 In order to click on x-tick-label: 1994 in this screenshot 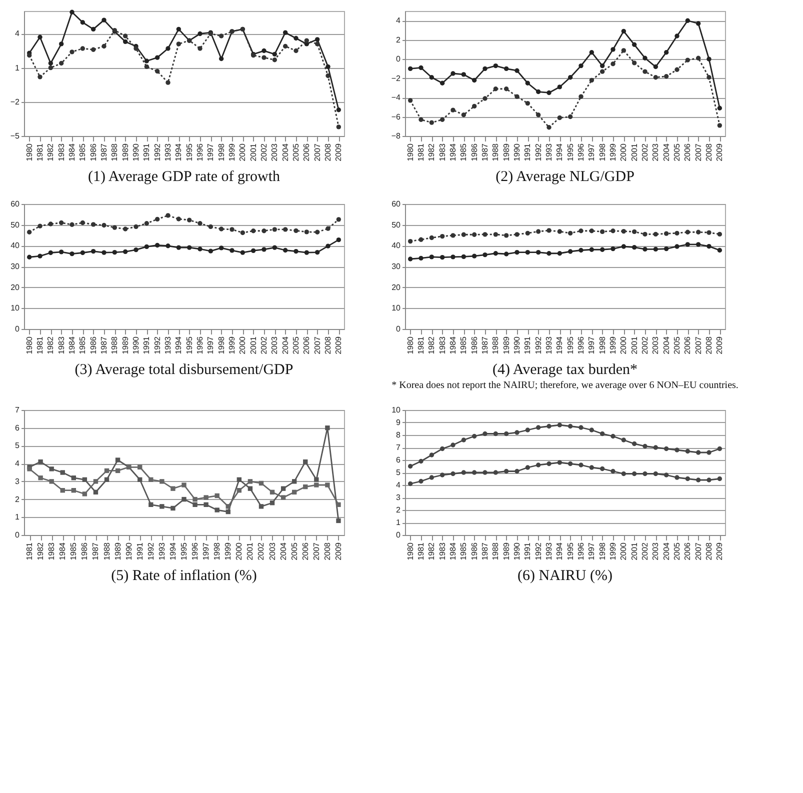, I will do `click(559, 345)`.